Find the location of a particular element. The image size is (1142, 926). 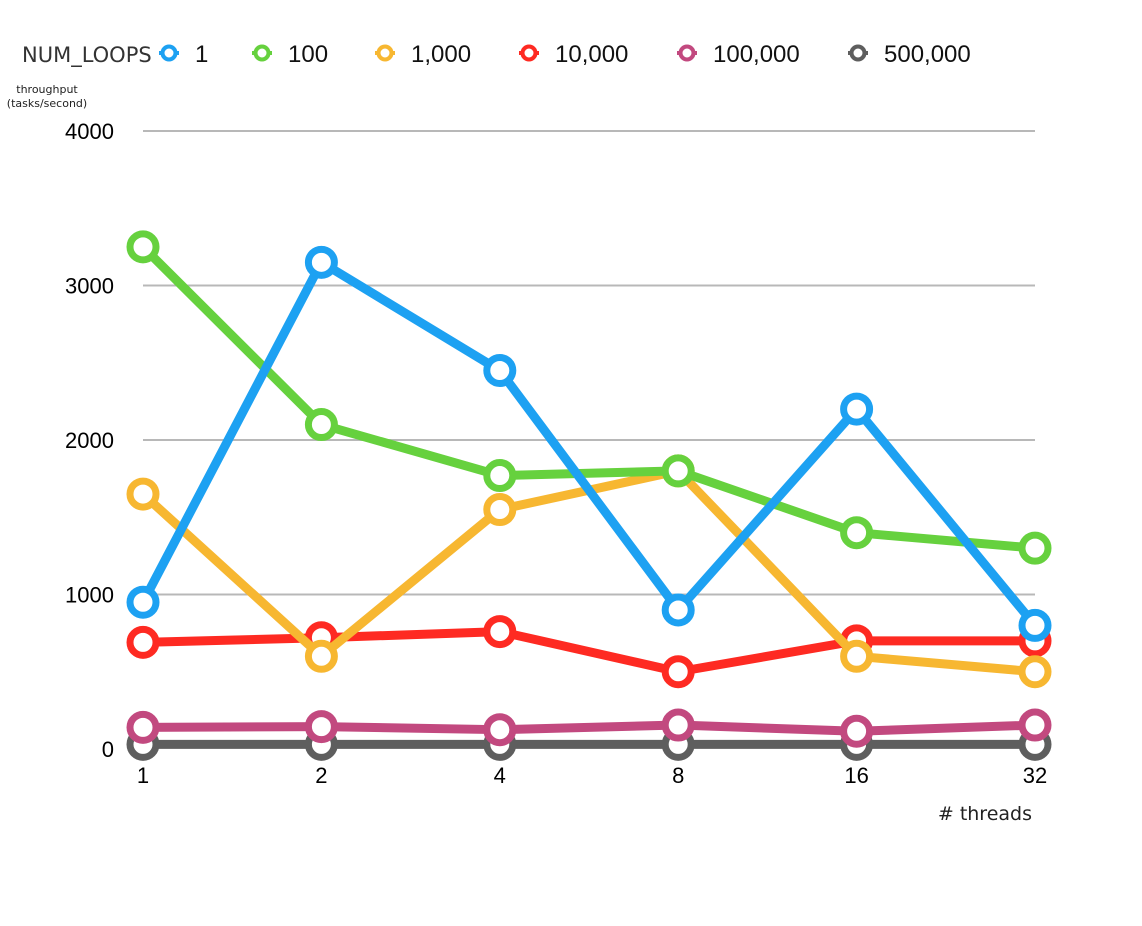

y-axis-label: throughput (tasks/second) is located at coordinates (47, 96).